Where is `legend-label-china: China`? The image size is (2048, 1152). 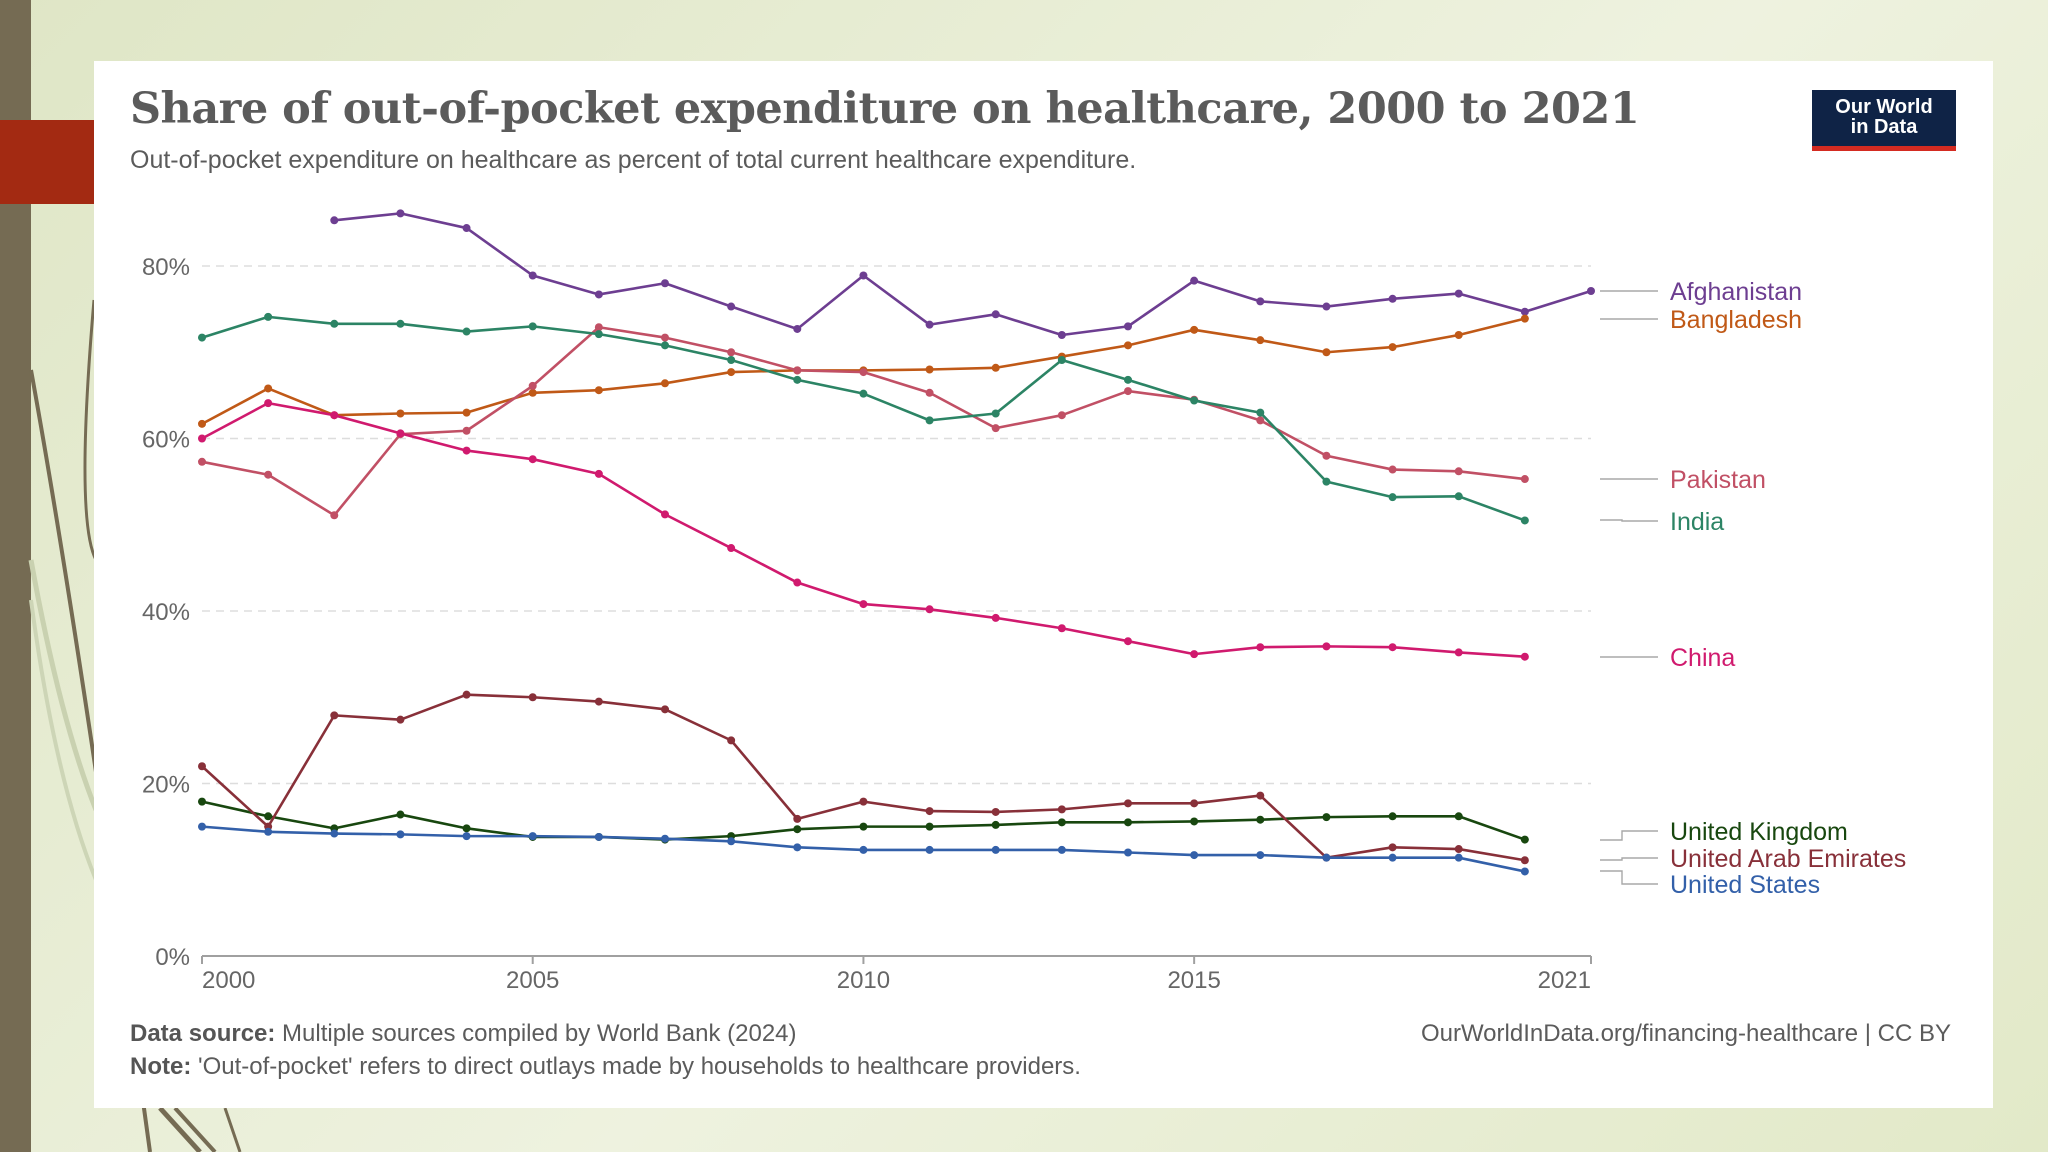 legend-label-china: China is located at coordinates (1702, 658).